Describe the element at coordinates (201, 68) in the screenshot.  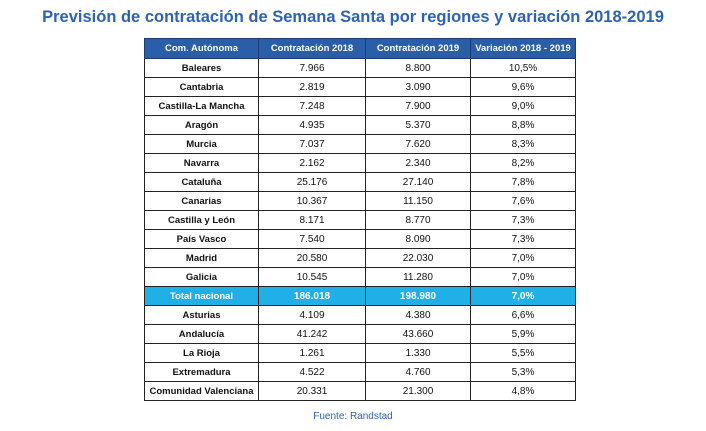
I see `cell-region: Baleares` at that location.